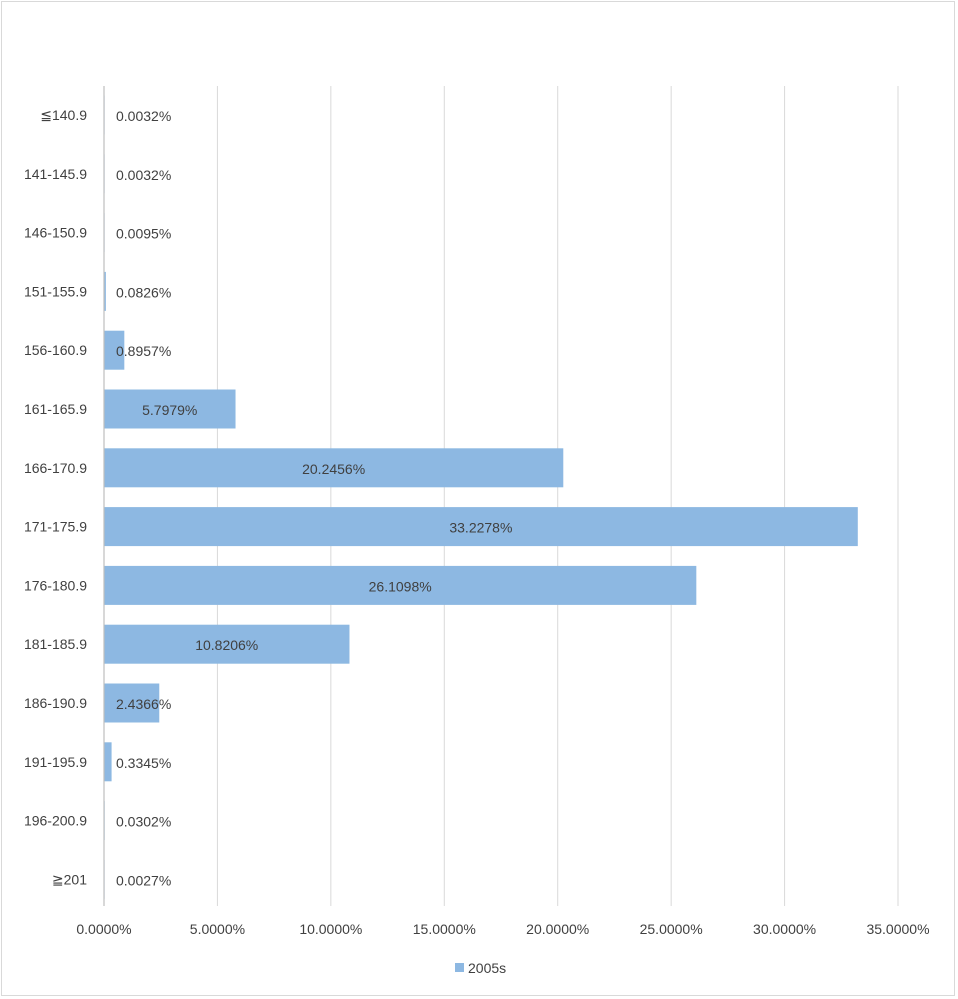  Describe the element at coordinates (55, 409) in the screenshot. I see `category-label: 161-165.9` at that location.